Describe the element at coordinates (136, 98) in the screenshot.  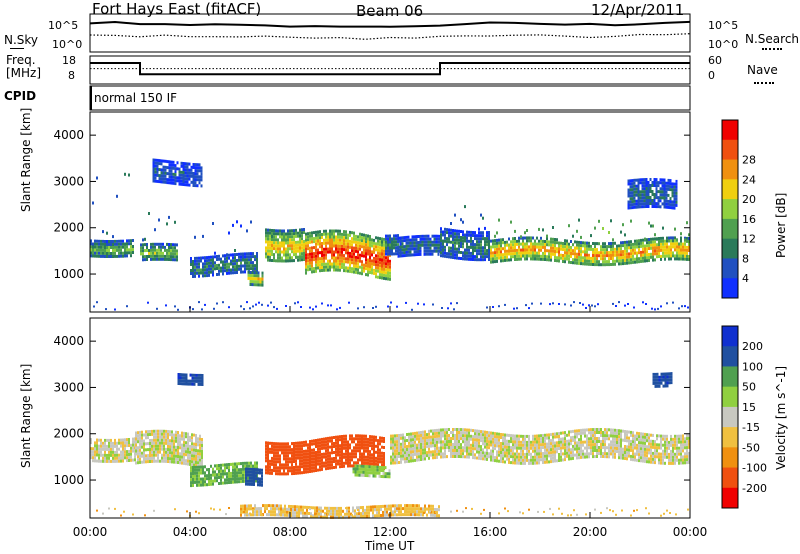
I see `cpid-value: normal 150 IF` at that location.